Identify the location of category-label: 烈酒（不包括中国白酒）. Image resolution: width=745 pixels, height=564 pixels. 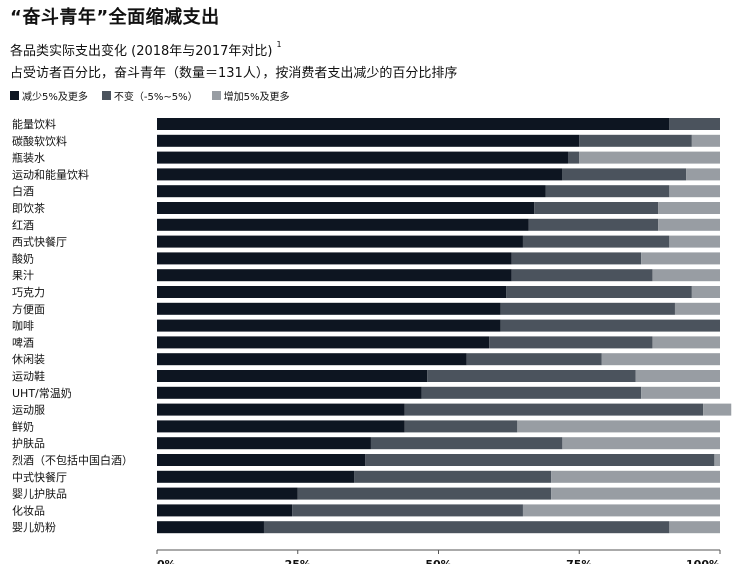
(72, 460).